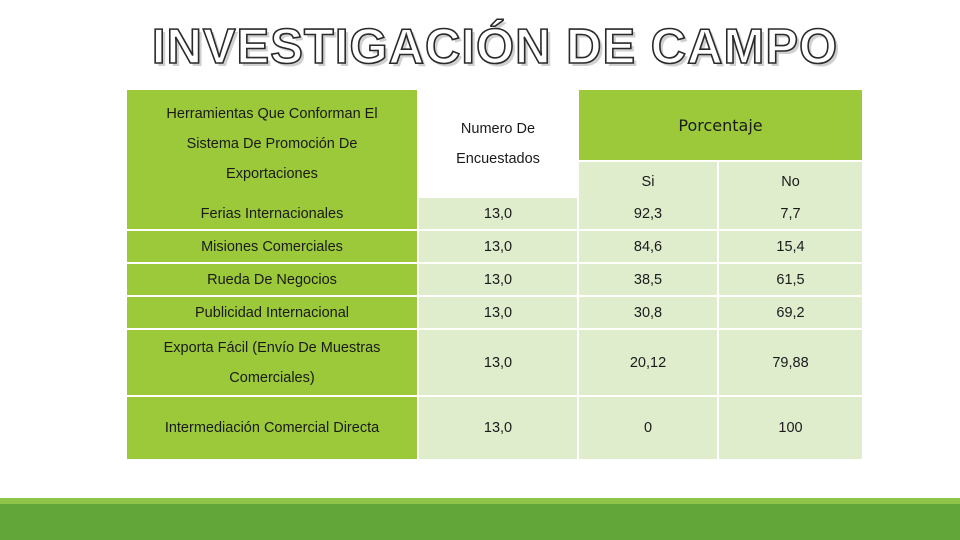  What do you see at coordinates (498, 129) in the screenshot?
I see `header-respondents-line: Numero De` at bounding box center [498, 129].